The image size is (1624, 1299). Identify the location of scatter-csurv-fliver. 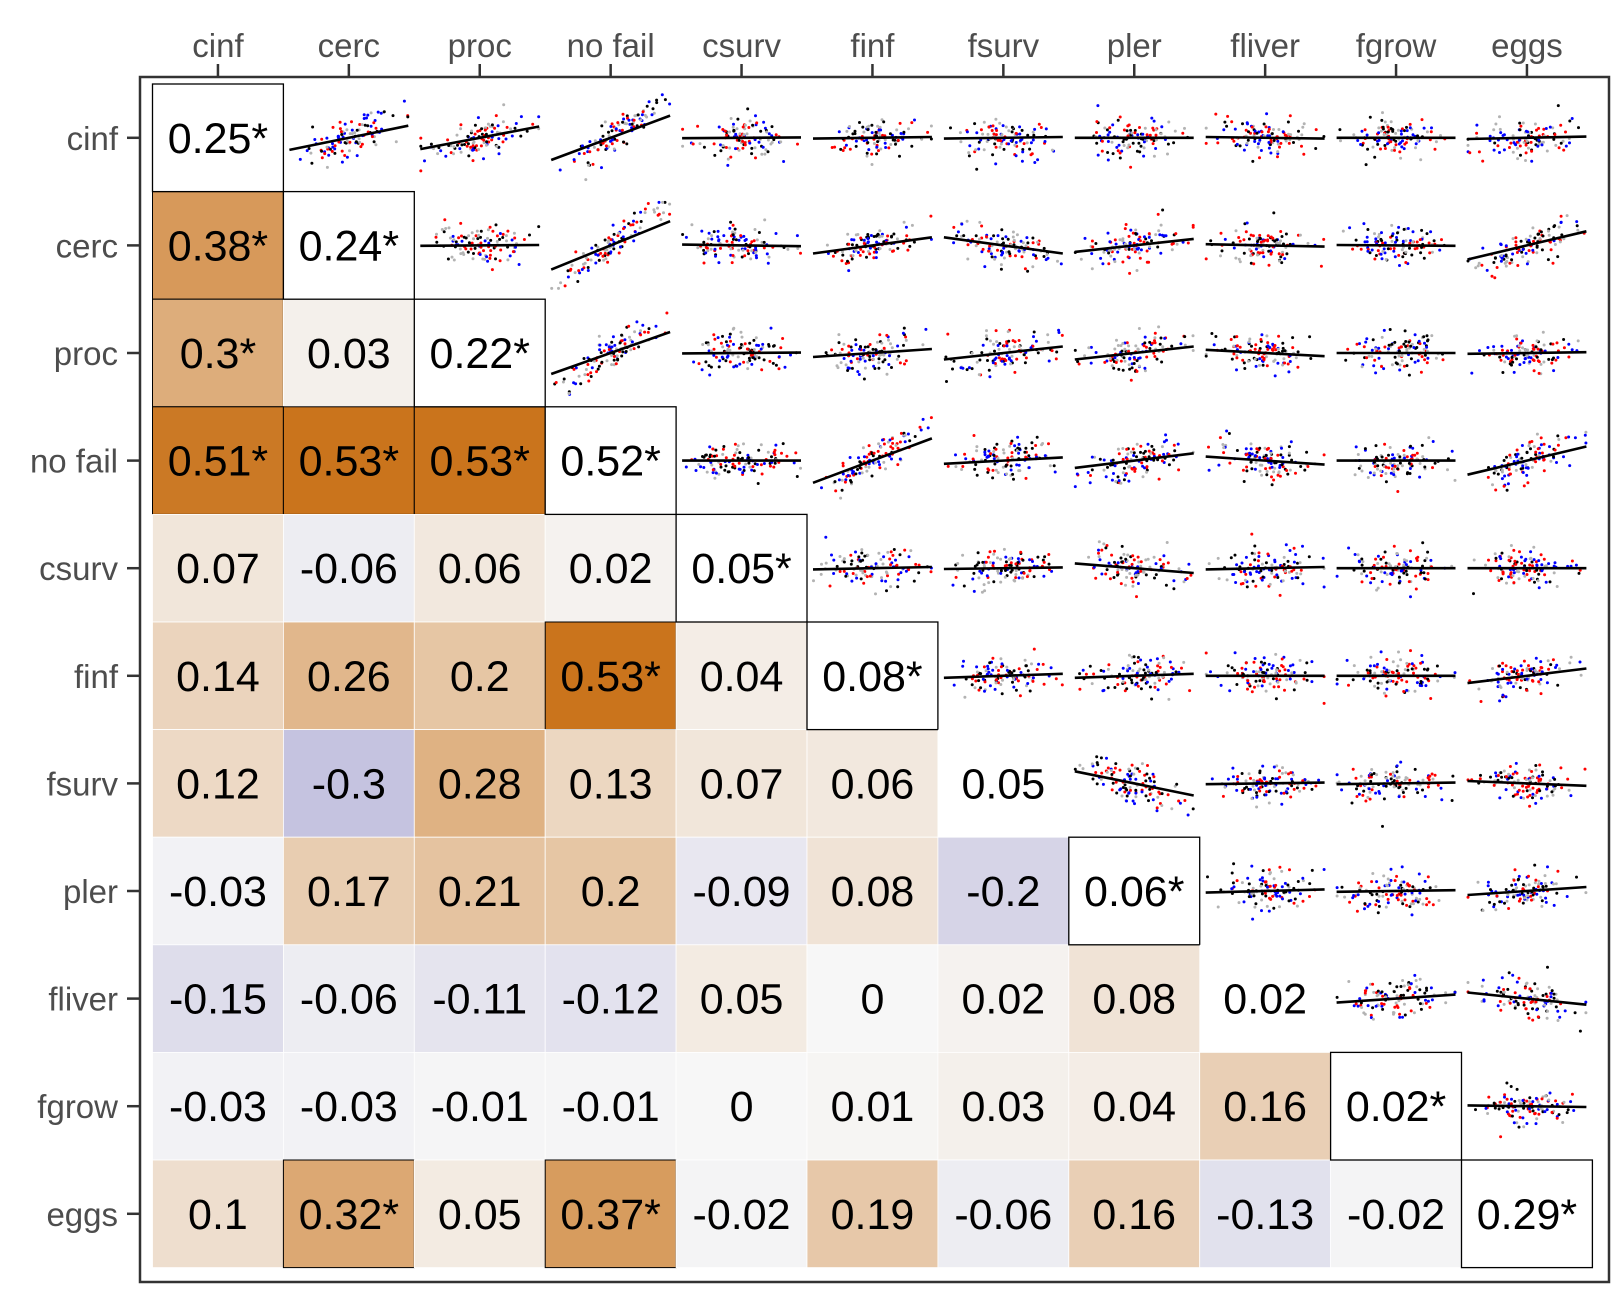
(1265, 564).